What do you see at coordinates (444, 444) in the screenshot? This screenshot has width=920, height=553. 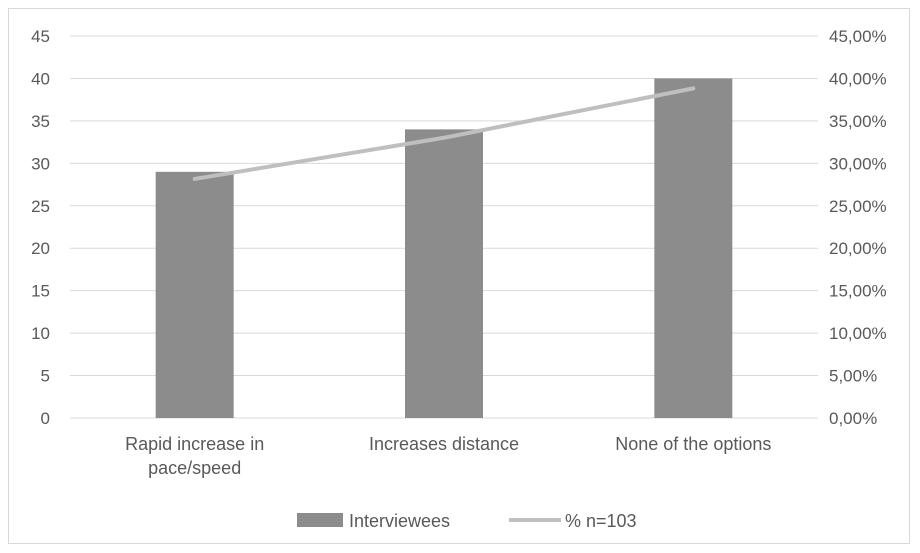 I see `x-category-label: Increases distance` at bounding box center [444, 444].